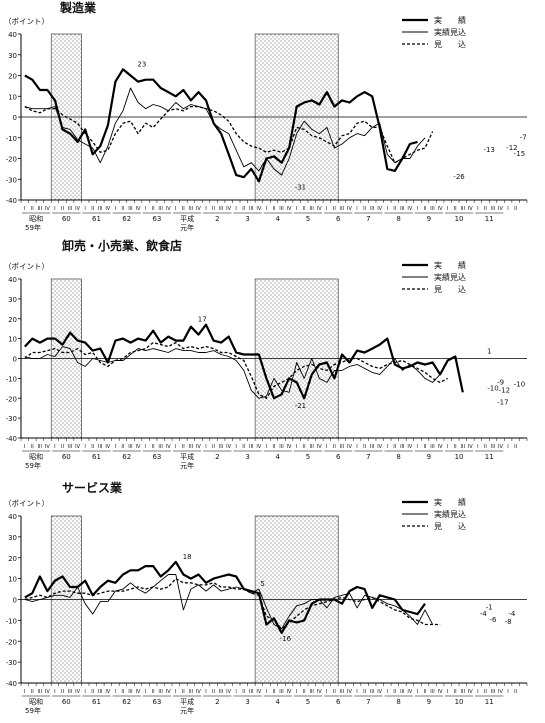  I want to click on x-year-label: 3, so click(247, 702).